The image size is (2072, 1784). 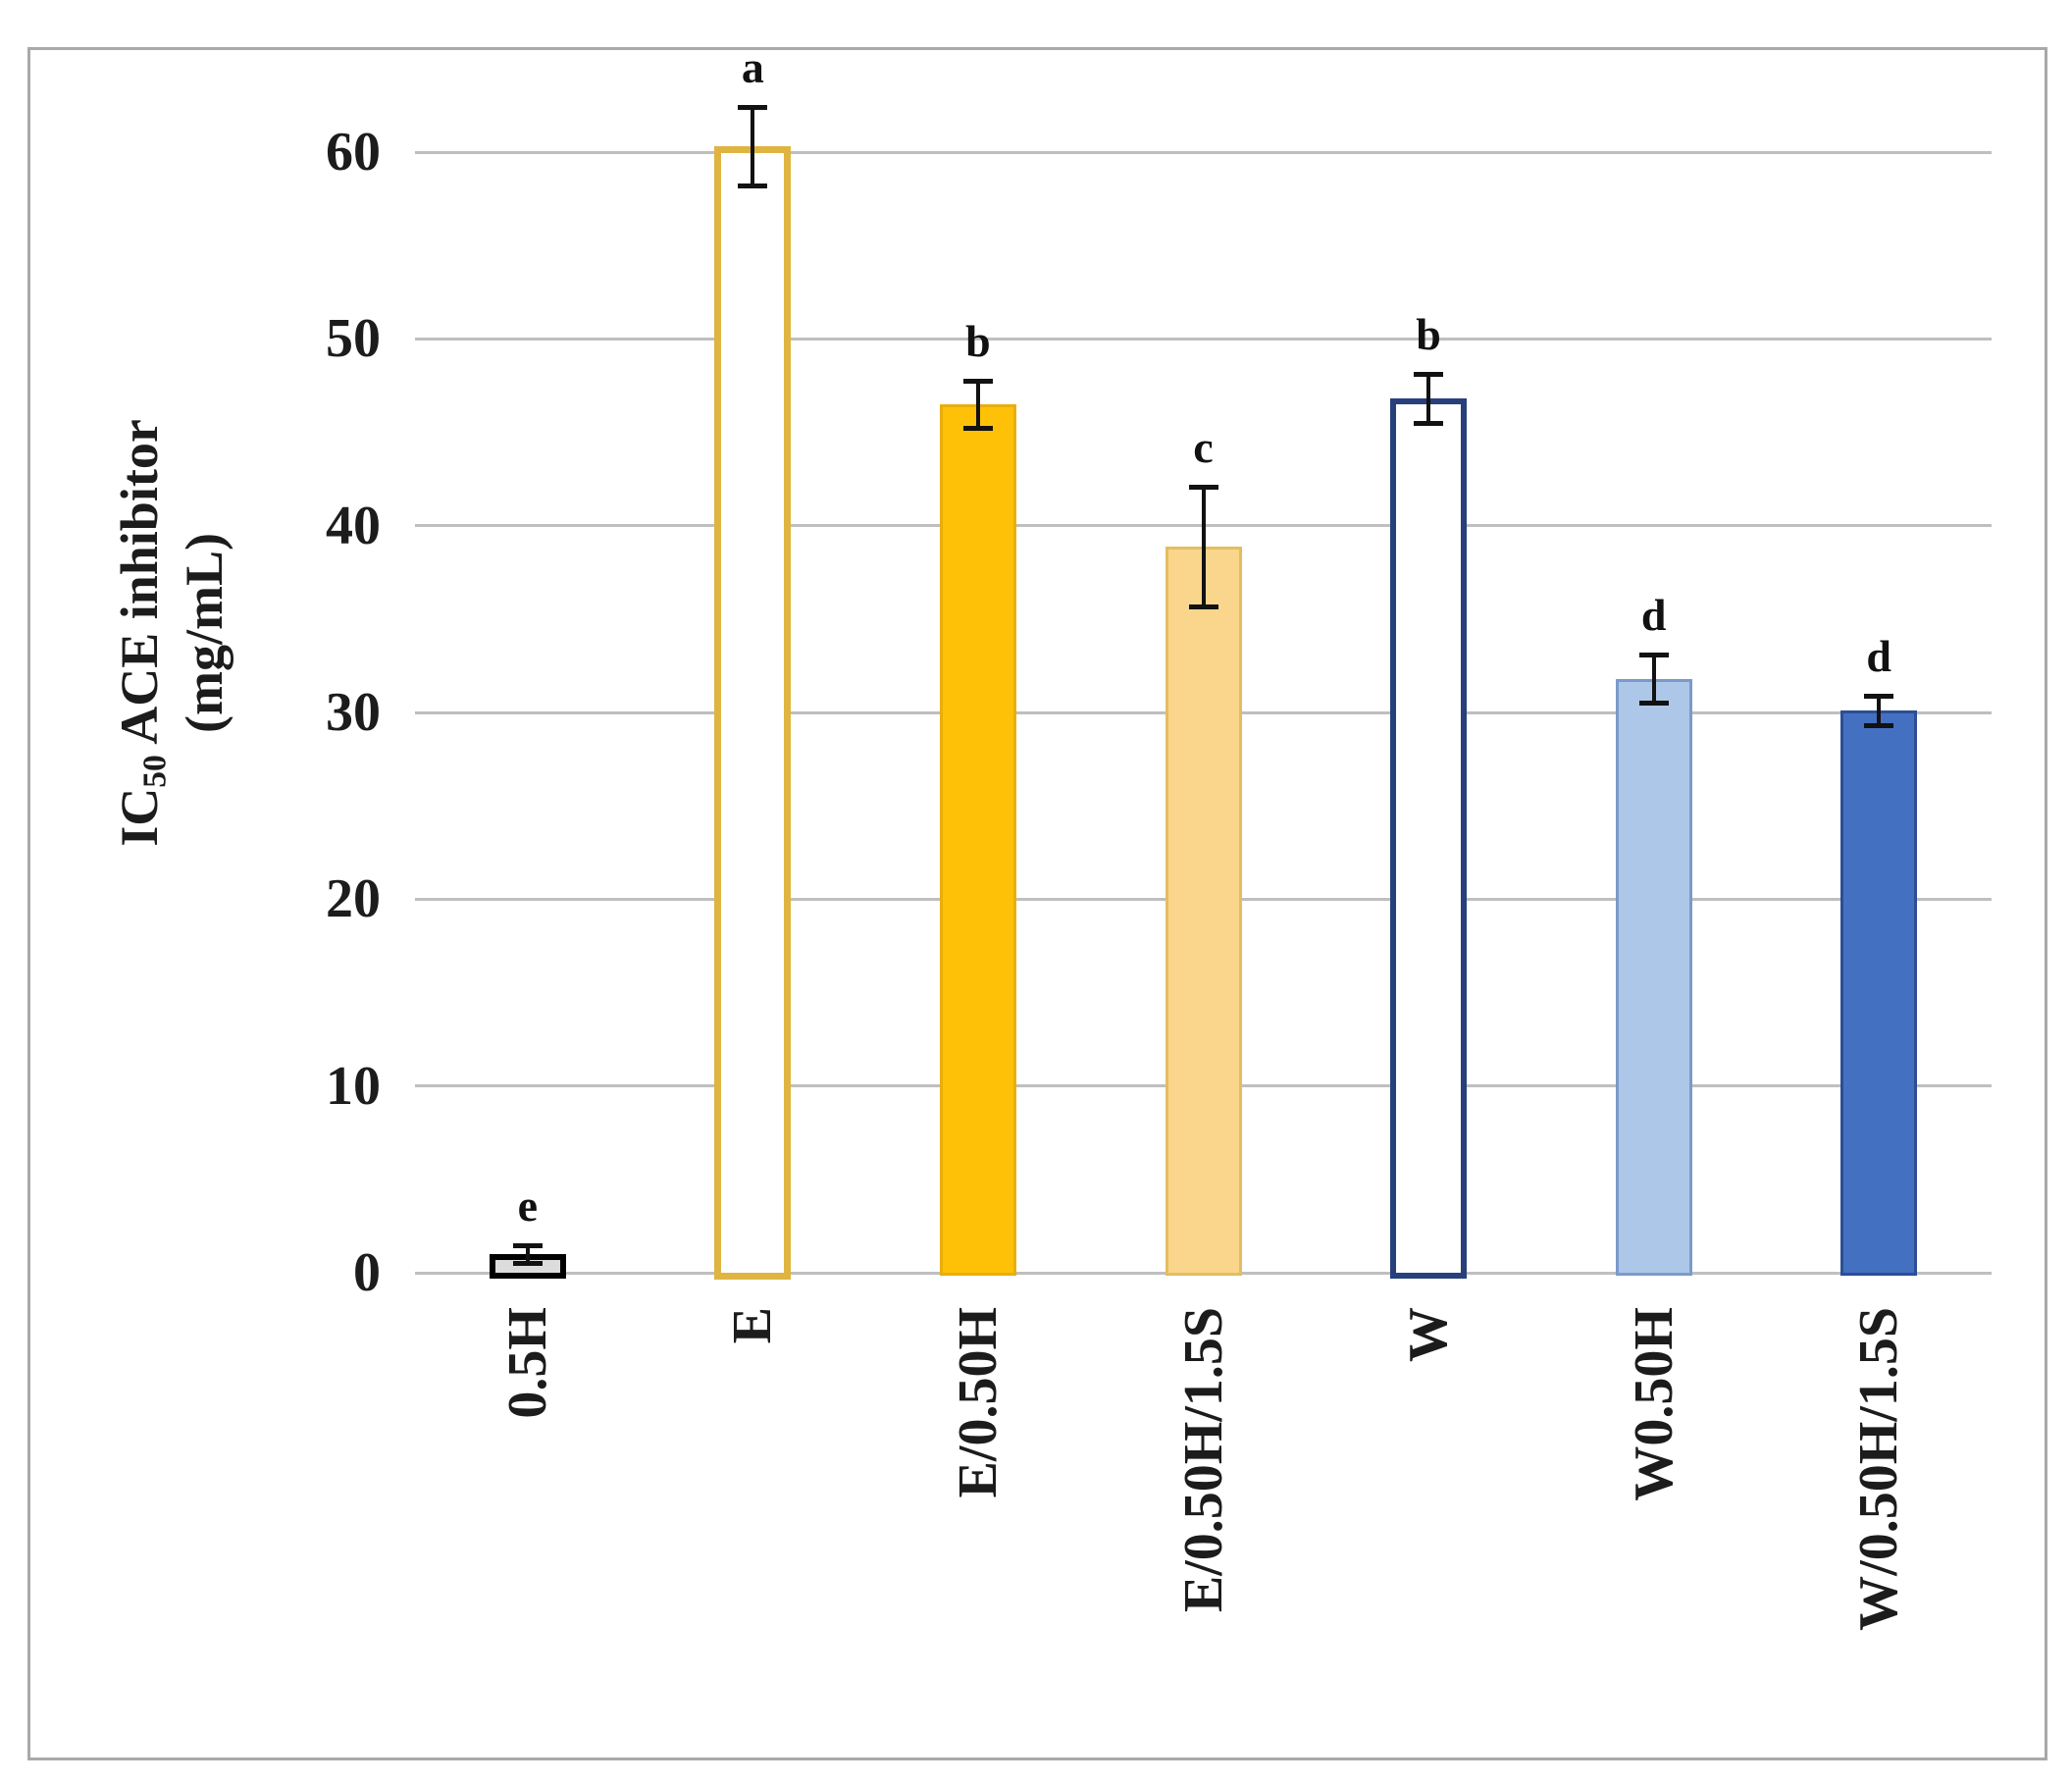 I want to click on y-tick-label-50: 50, so click(x=353, y=339).